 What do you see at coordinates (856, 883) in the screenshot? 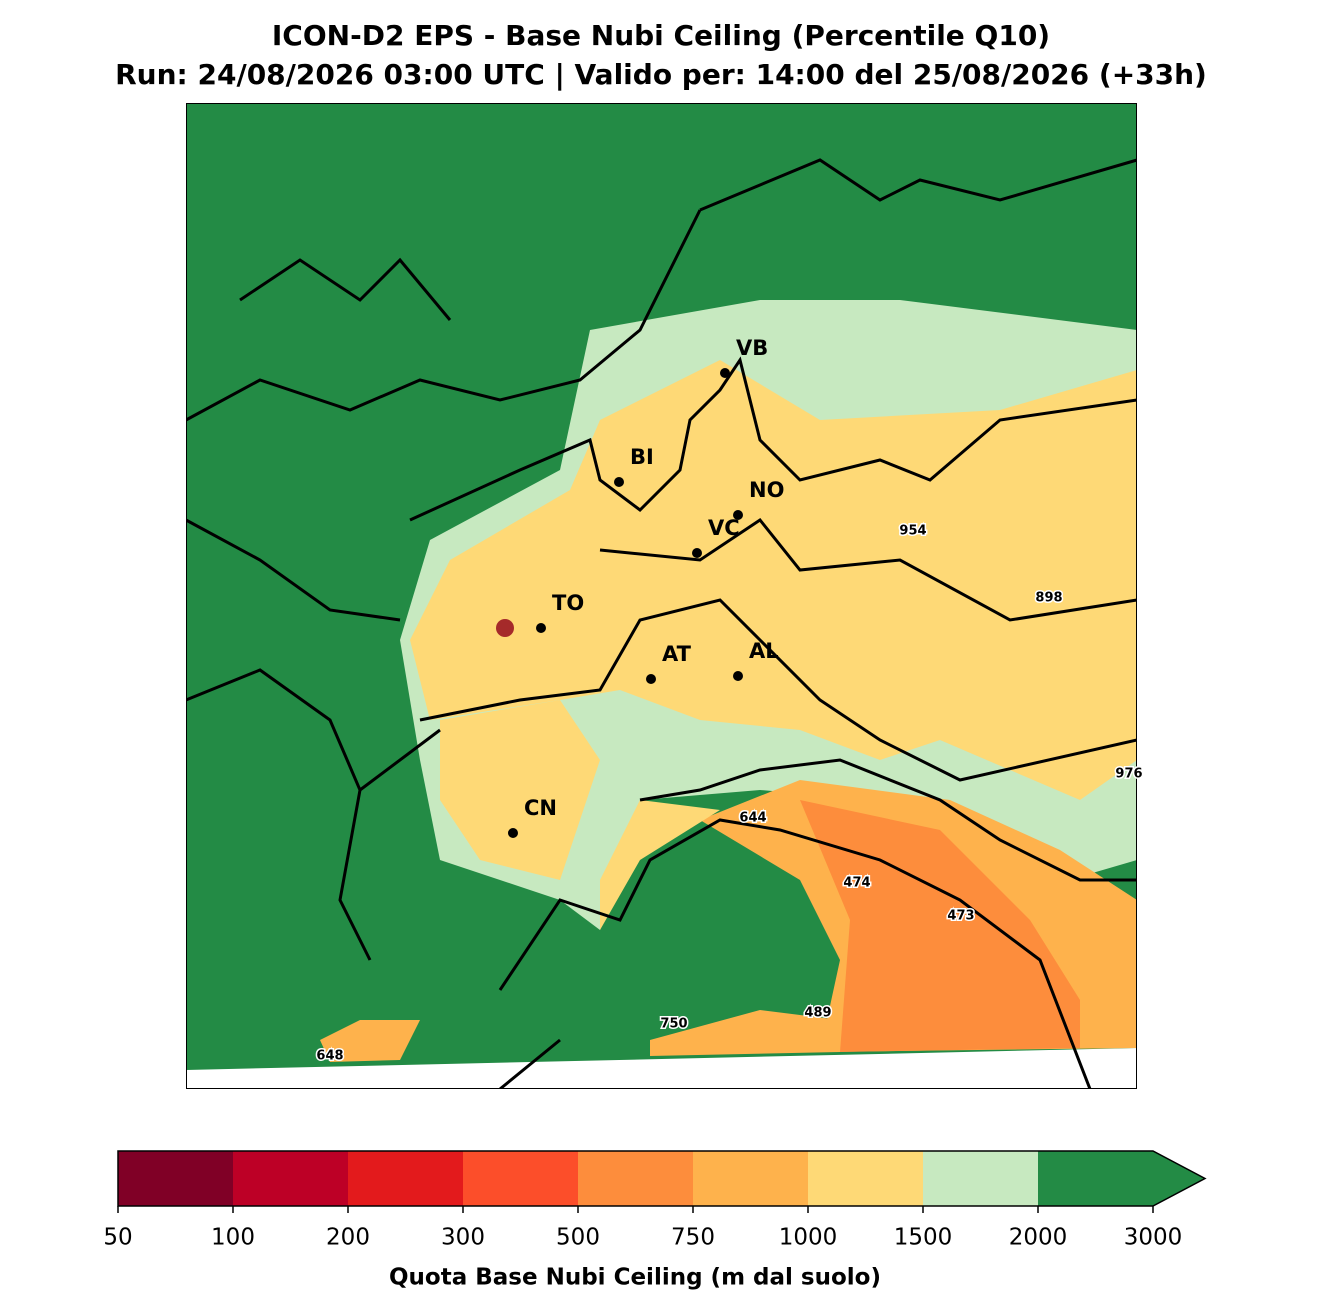
I see `value-annotation: 474` at bounding box center [856, 883].